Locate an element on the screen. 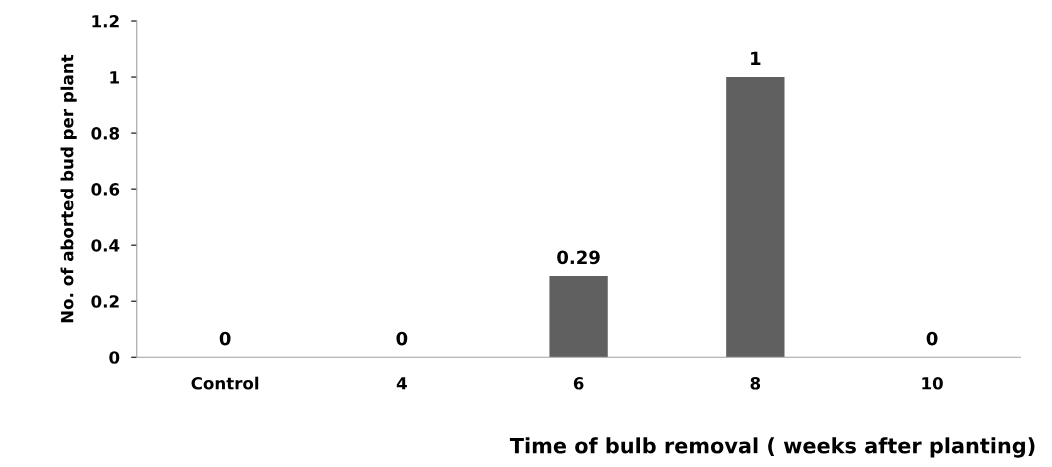 This screenshot has height=467, width=1052. y-tick-label: 0 is located at coordinates (114, 357).